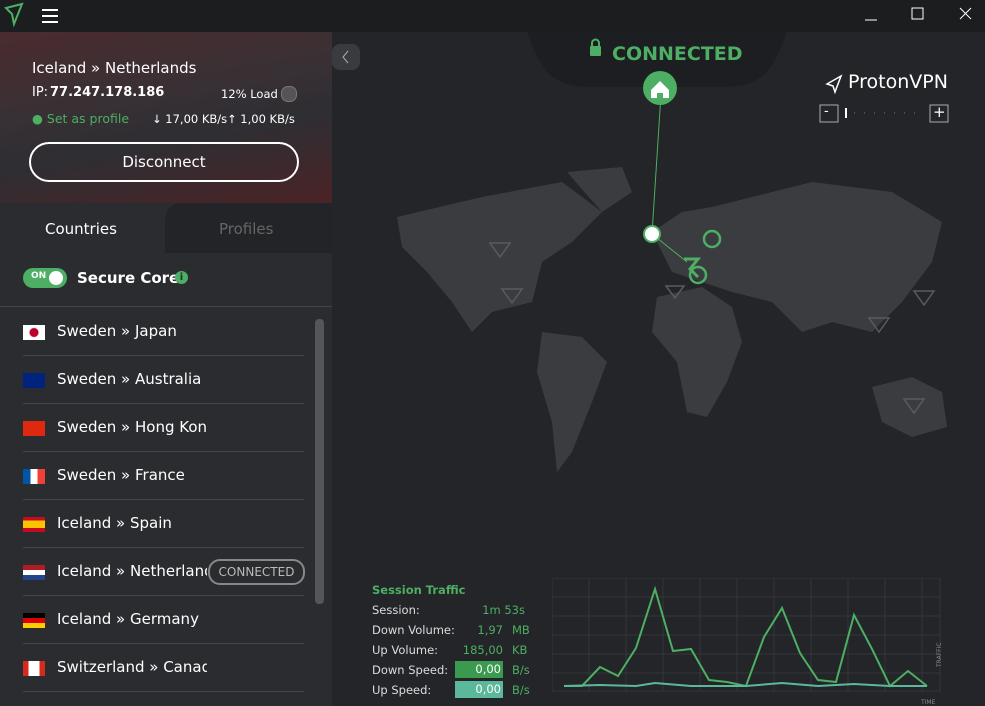 Image resolution: width=985 pixels, height=706 pixels. I want to click on set-profile-text: Set as profile, so click(88, 118).